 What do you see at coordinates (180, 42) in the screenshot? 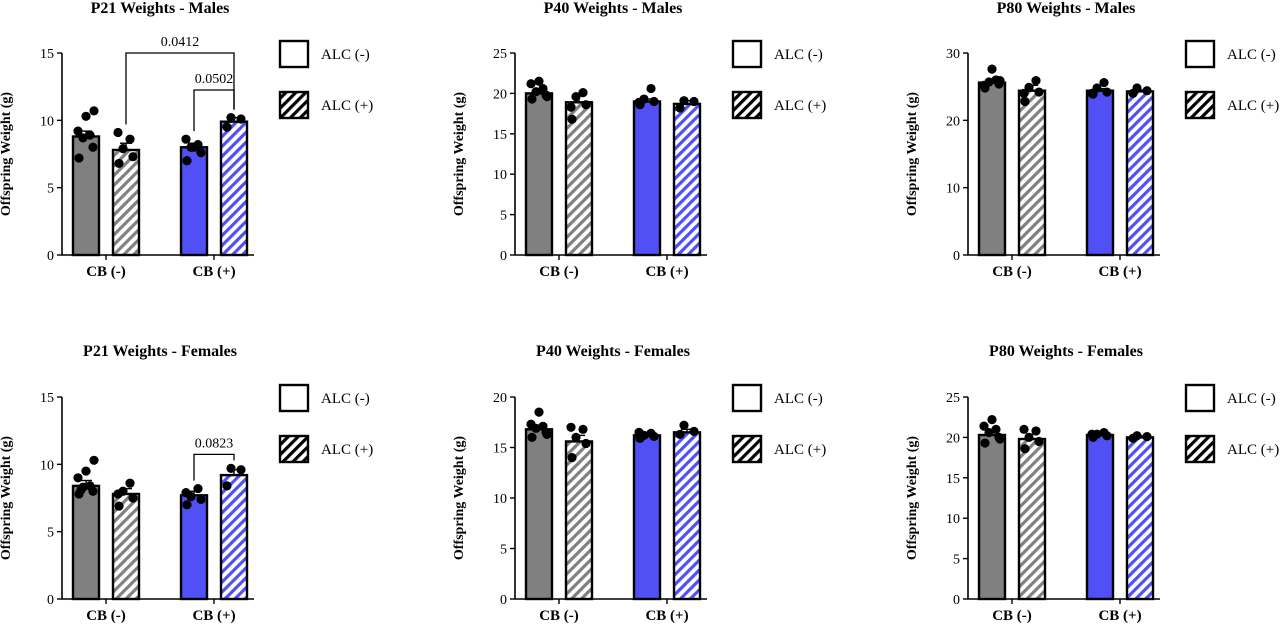
I see `p-value-label: 0.0412` at bounding box center [180, 42].